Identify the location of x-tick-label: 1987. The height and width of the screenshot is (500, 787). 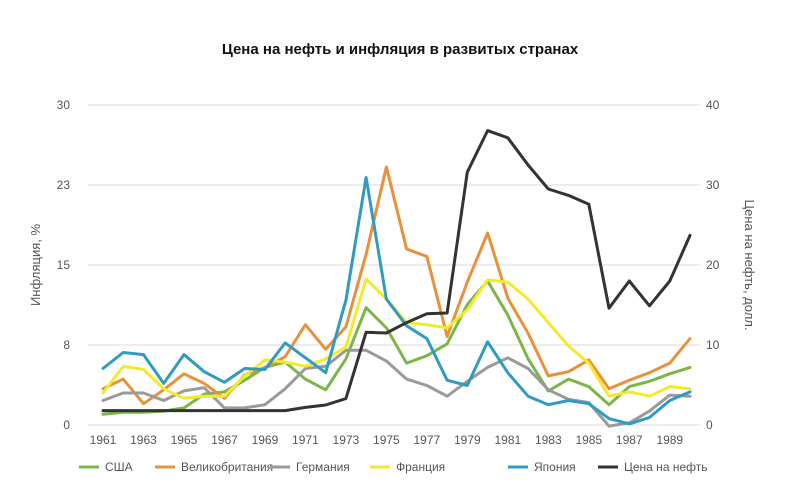
(629, 440).